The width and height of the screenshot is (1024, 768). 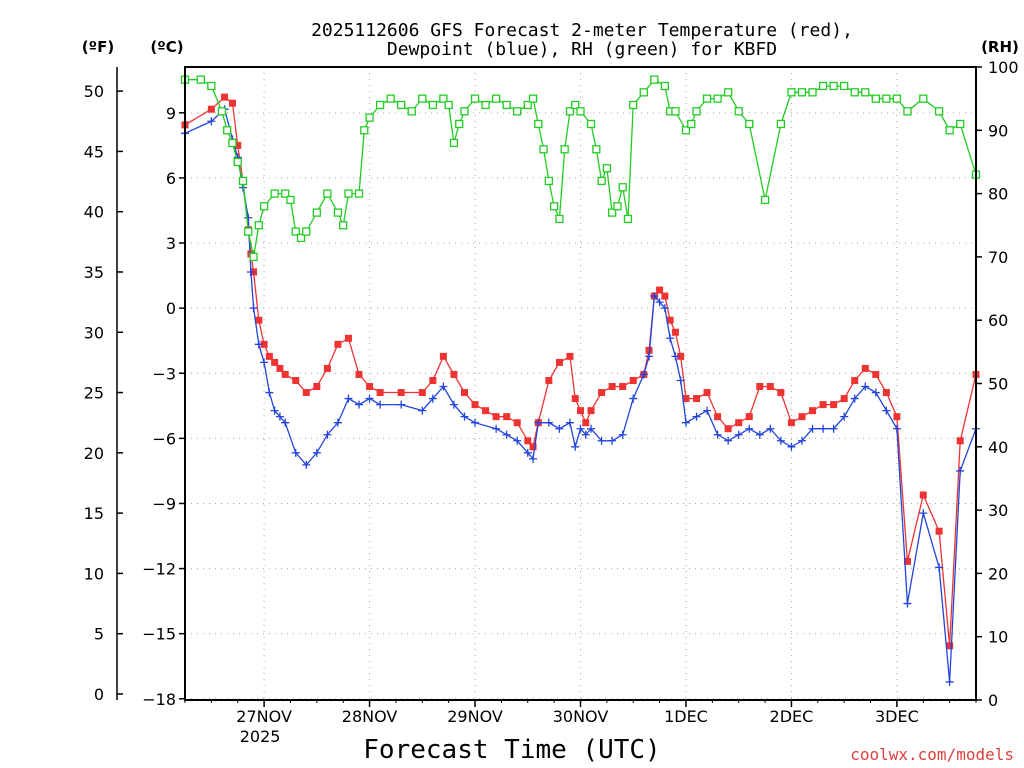 I want to click on x-tick-label: 27NOV, so click(x=264, y=716).